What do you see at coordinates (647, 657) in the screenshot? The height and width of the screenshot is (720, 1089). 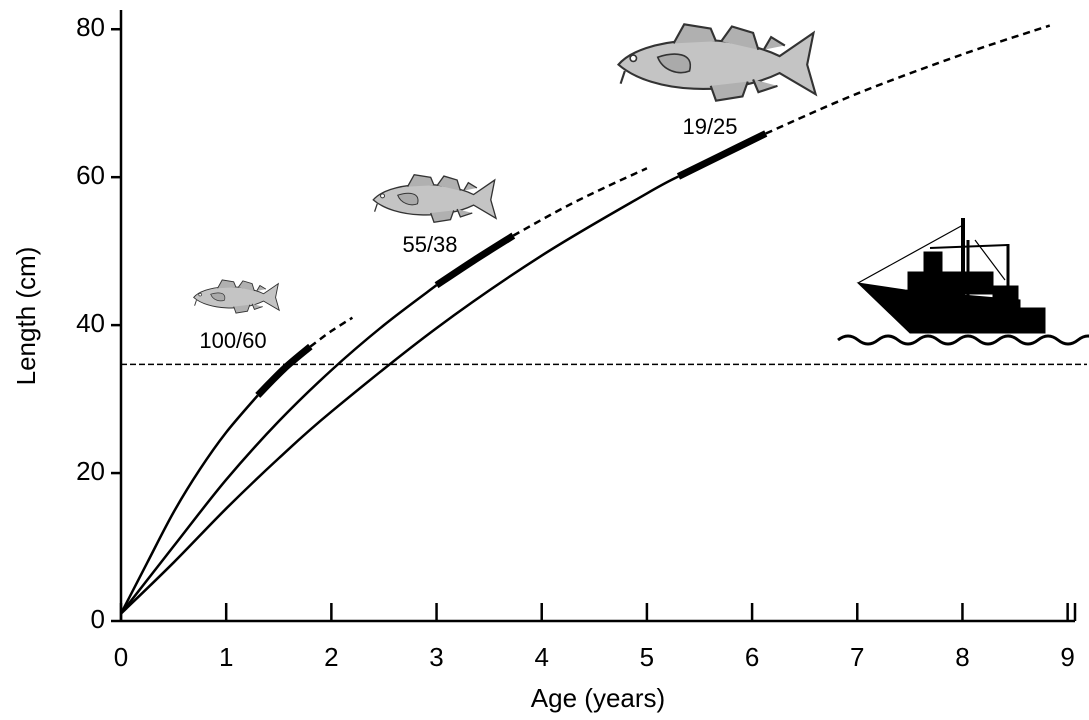 I see `x-tick-label: 5` at bounding box center [647, 657].